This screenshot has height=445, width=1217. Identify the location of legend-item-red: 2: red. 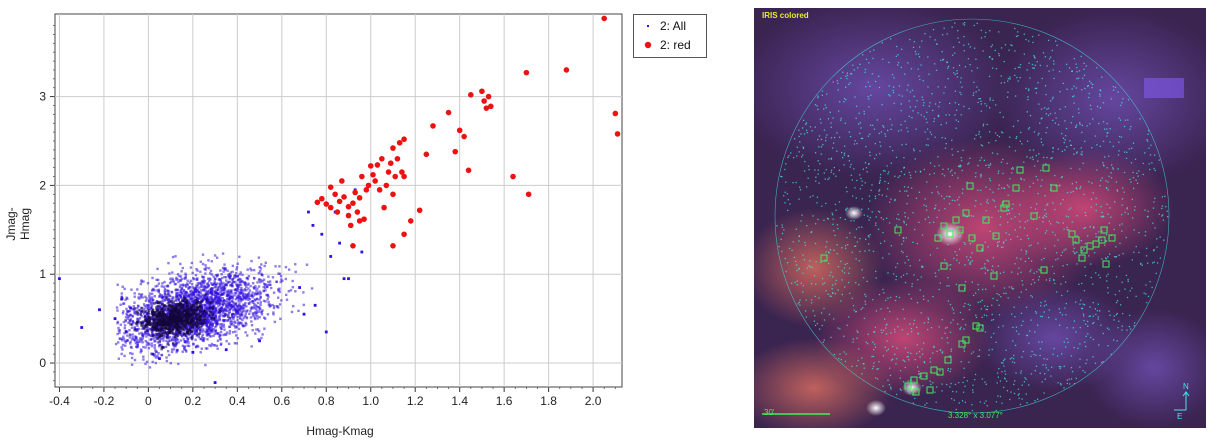
(670, 45).